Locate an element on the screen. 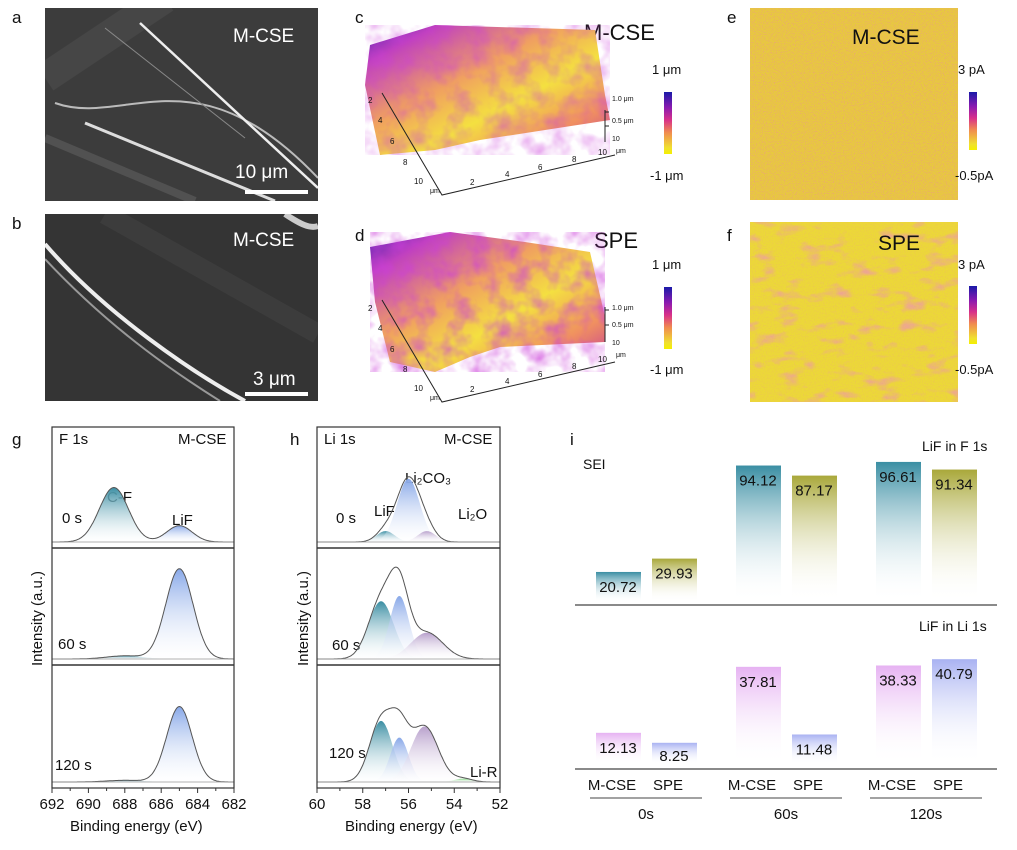  colorbar-f is located at coordinates (973, 315).